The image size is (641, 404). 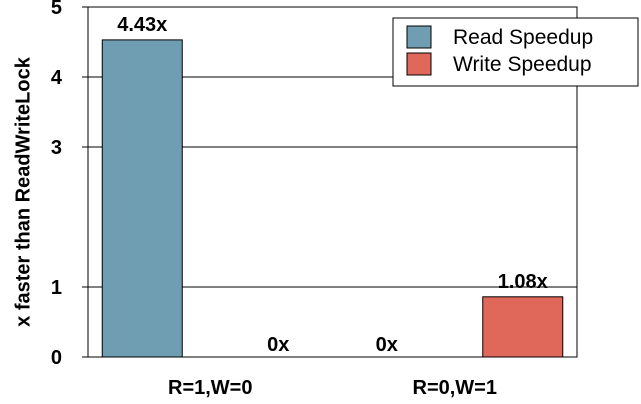 I want to click on y-tick-label: 0, so click(x=56, y=358).